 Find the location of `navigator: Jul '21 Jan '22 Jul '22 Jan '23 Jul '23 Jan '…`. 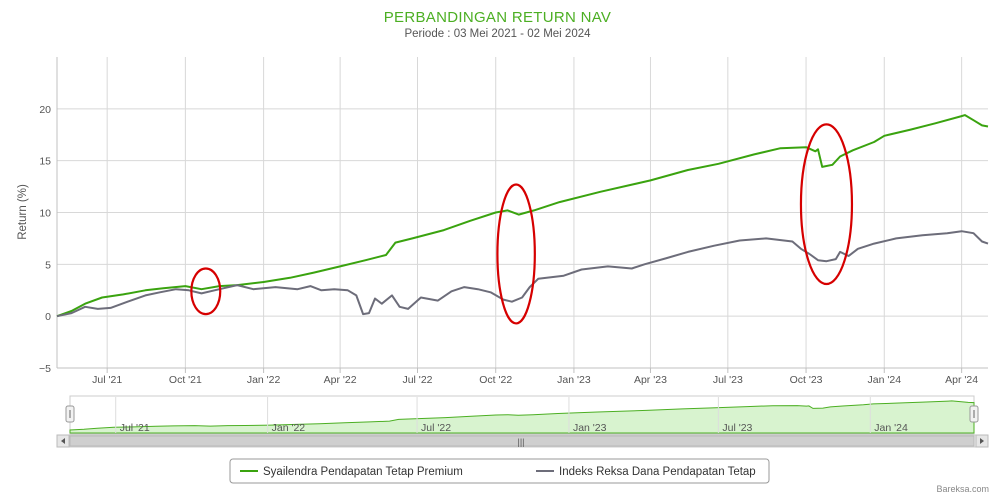

navigator: Jul '21 Jan '22 Jul '22 Jan '23 Jul '23 Jan '… is located at coordinates (522, 415).